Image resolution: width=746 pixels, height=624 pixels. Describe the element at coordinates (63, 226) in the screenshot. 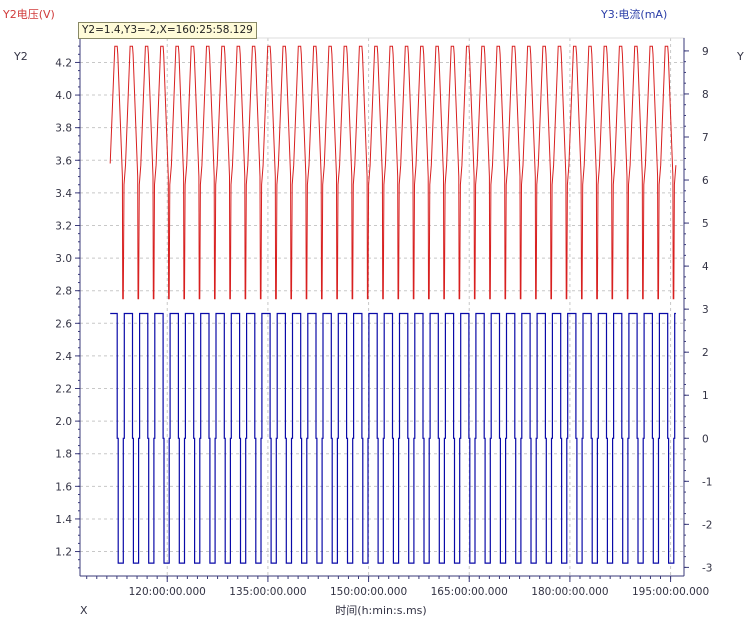

I see `left-tick-label: 3.2` at that location.